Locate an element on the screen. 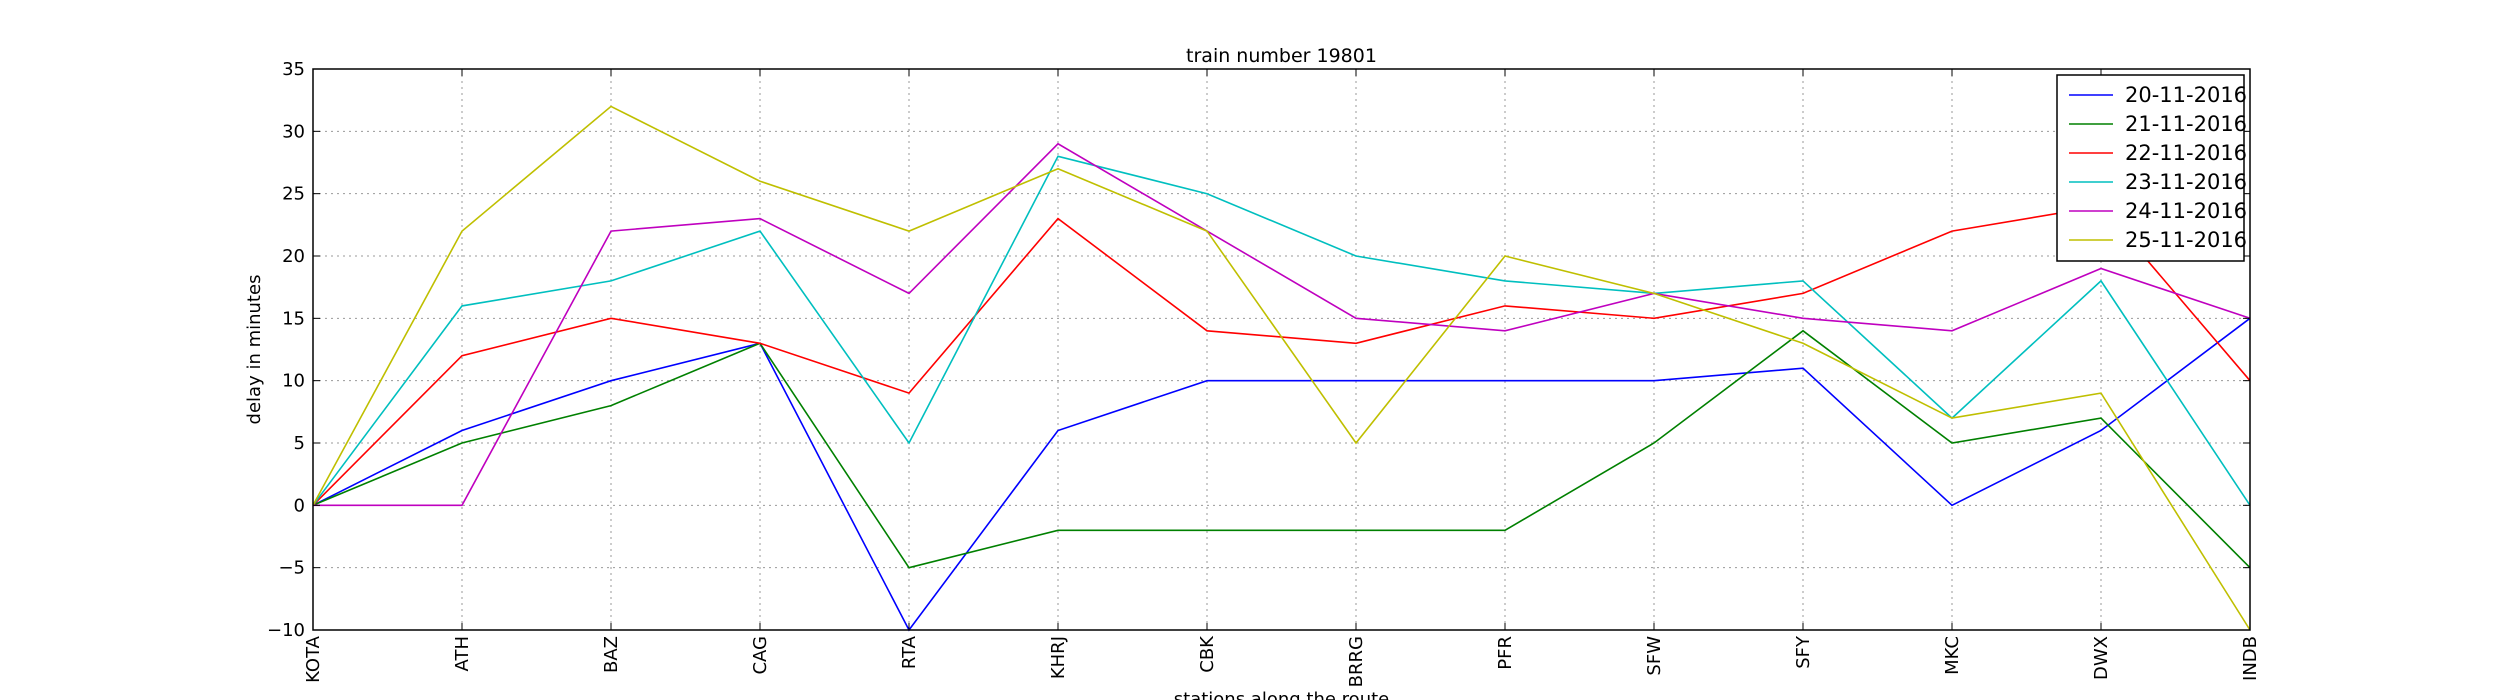 This screenshot has width=2500, height=700. legend-label: 20-11-2016 is located at coordinates (2186, 95).